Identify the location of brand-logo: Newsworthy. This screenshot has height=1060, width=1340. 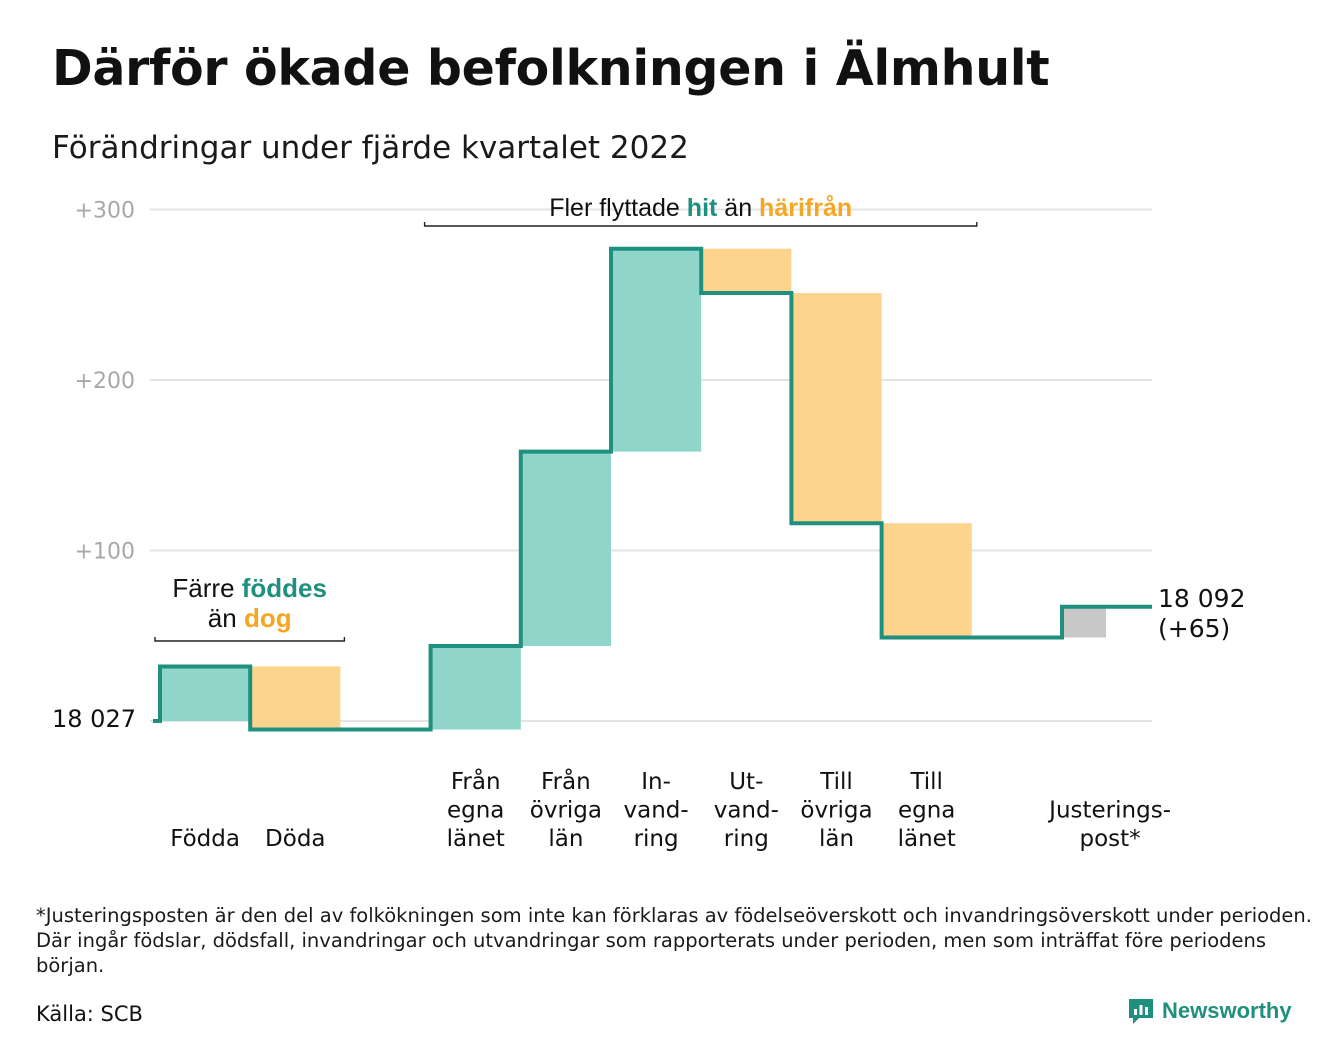
(1209, 1011).